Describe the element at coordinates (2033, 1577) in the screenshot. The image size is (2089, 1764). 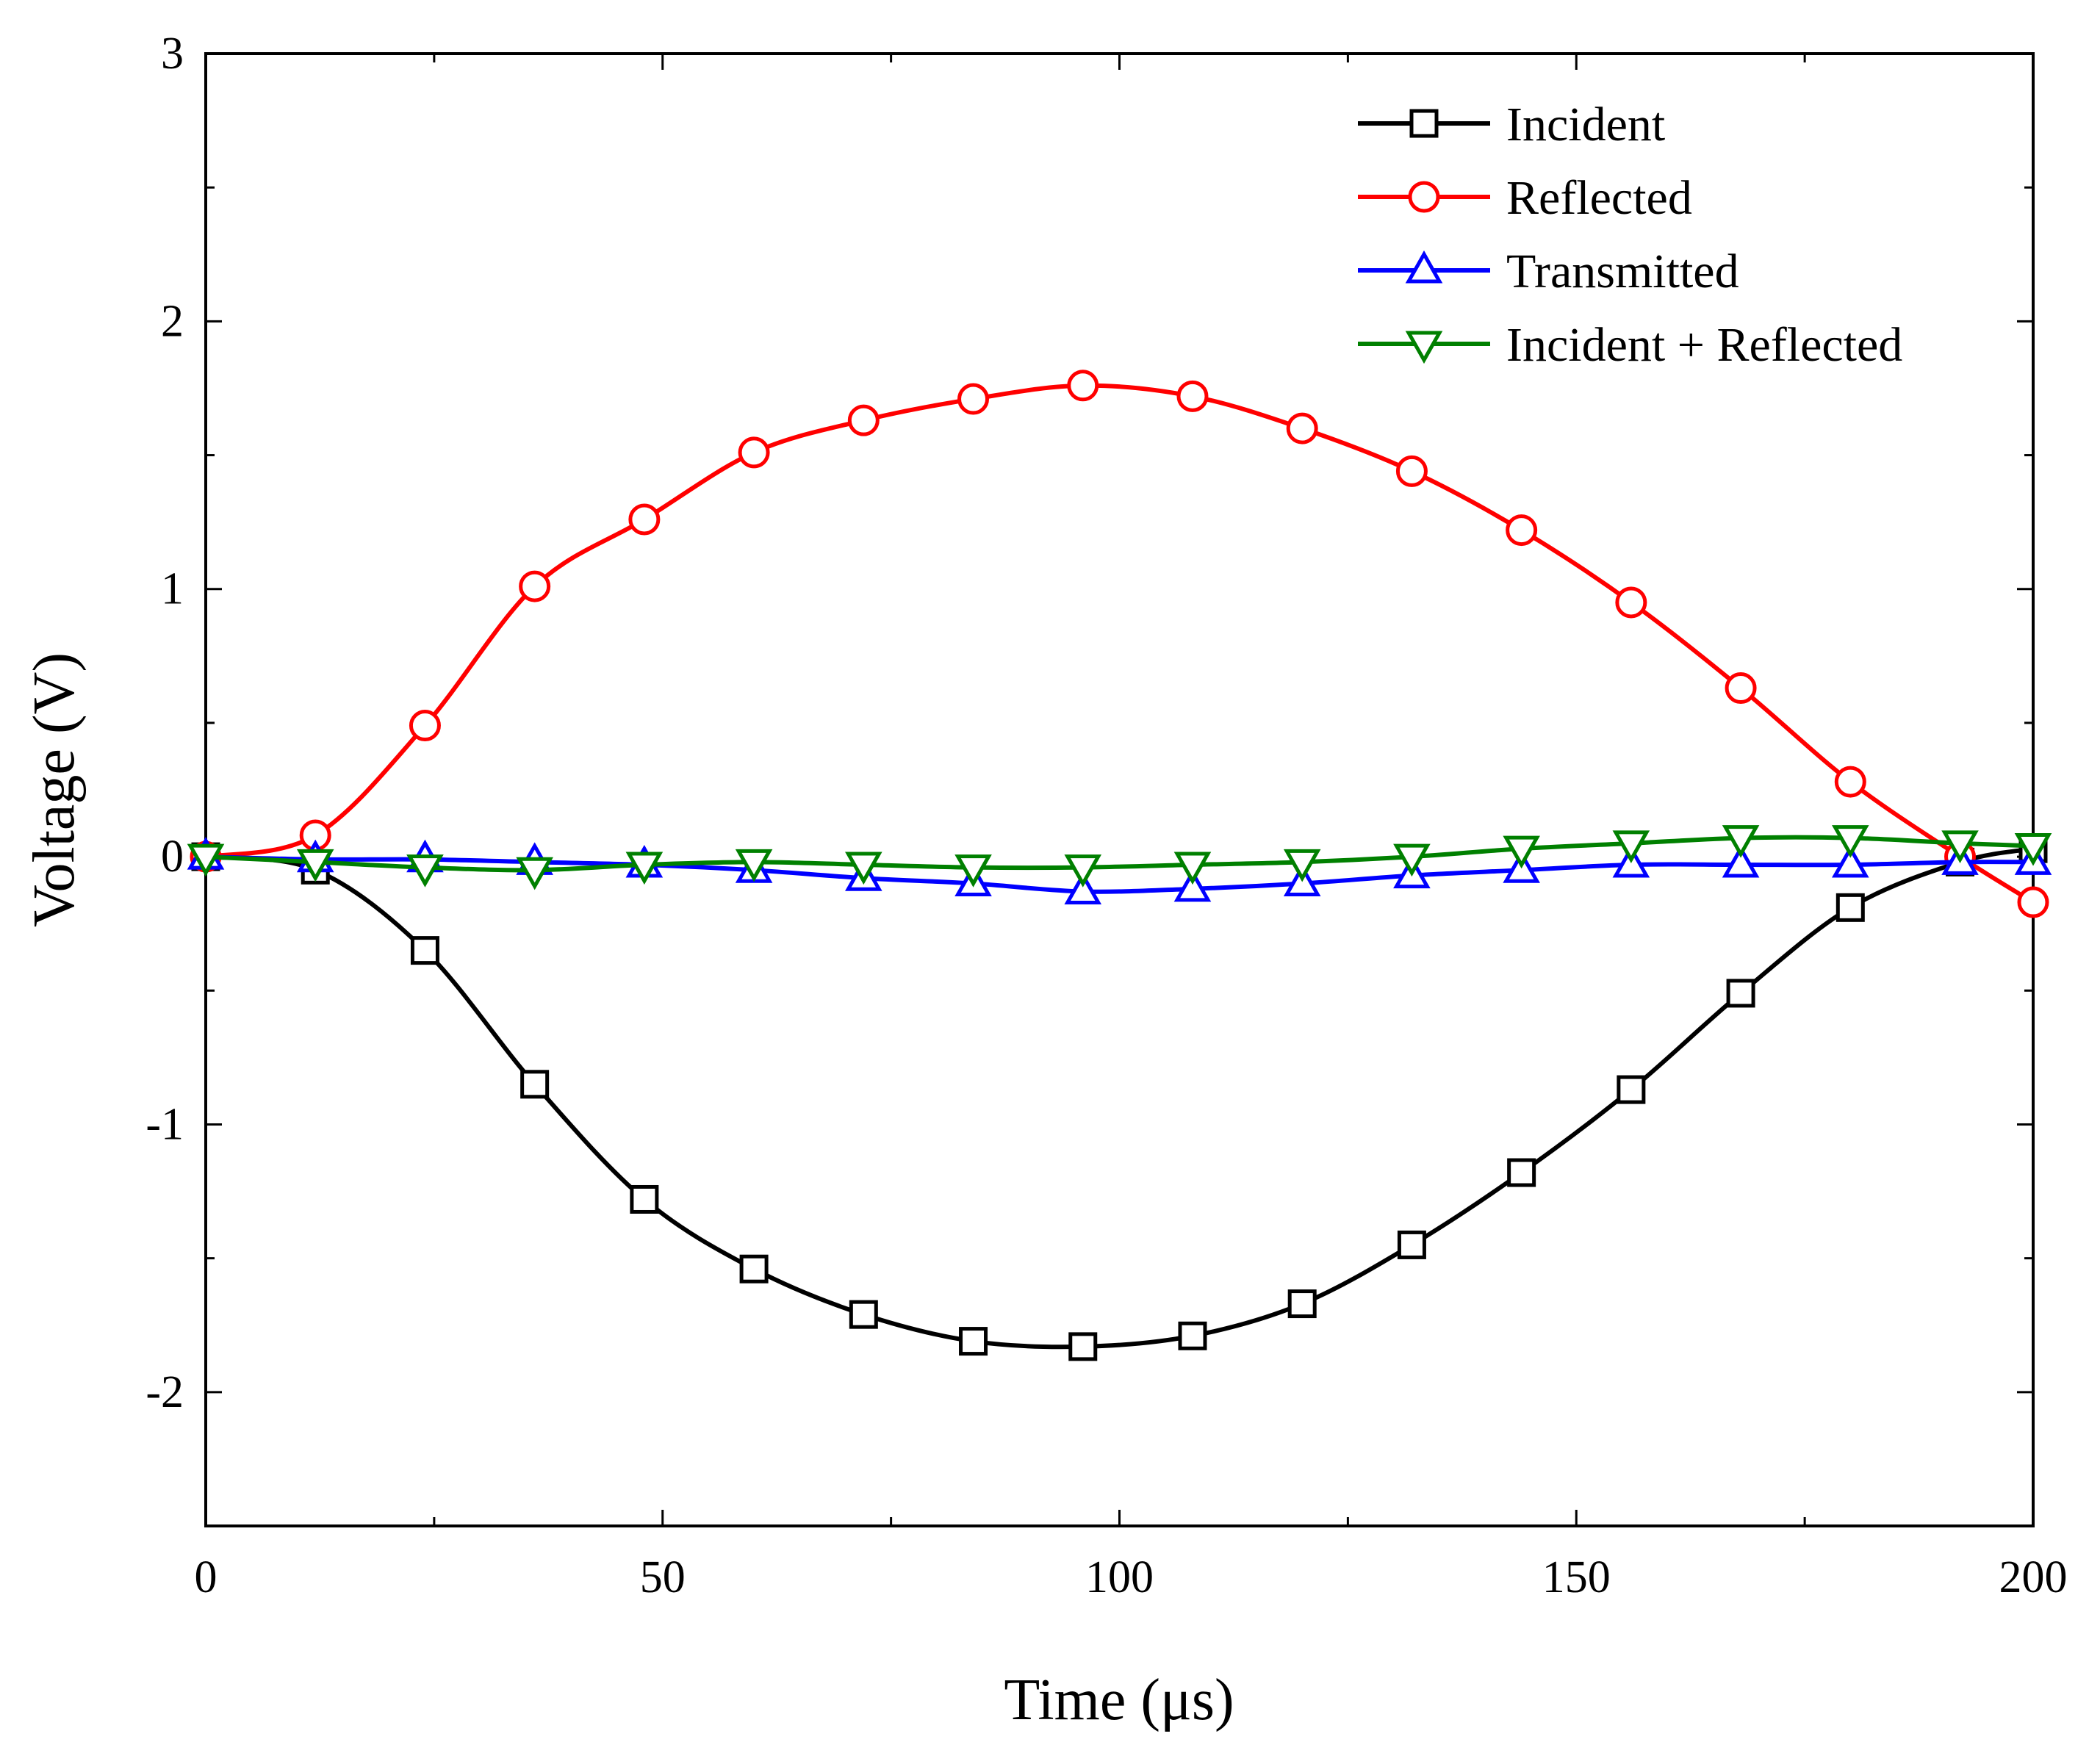
I see `x-tick-label: 200` at that location.